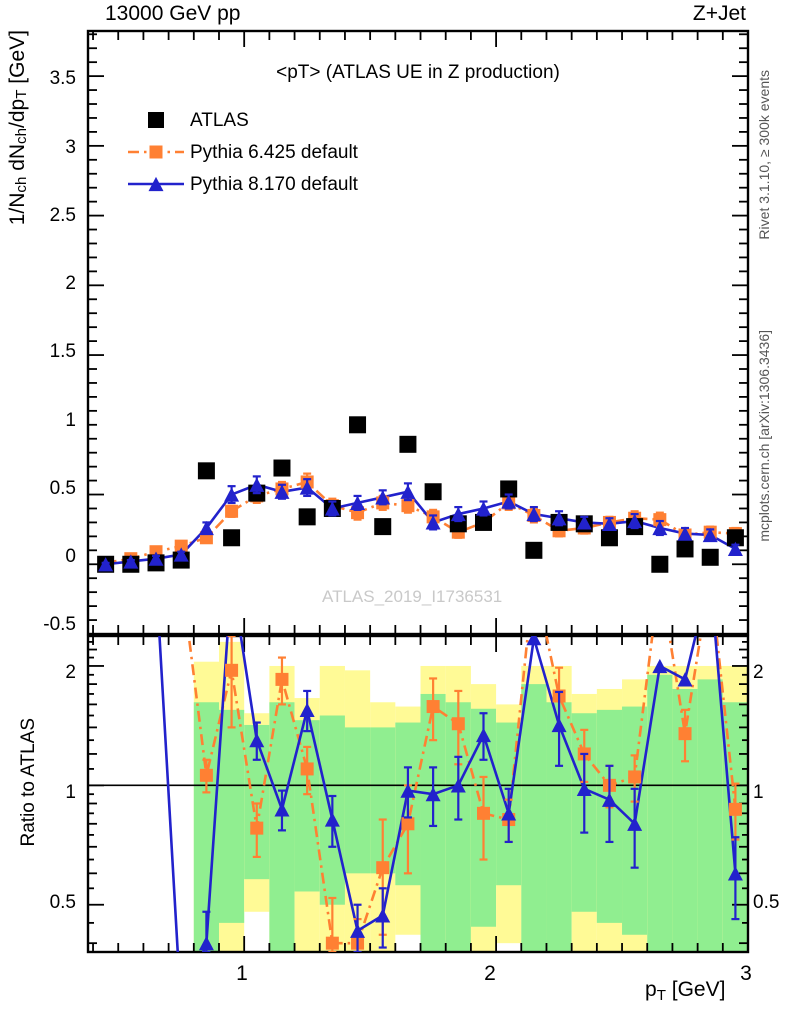 This screenshot has width=786, height=1024. I want to click on header-process-label: Z+Jet, so click(719, 13).